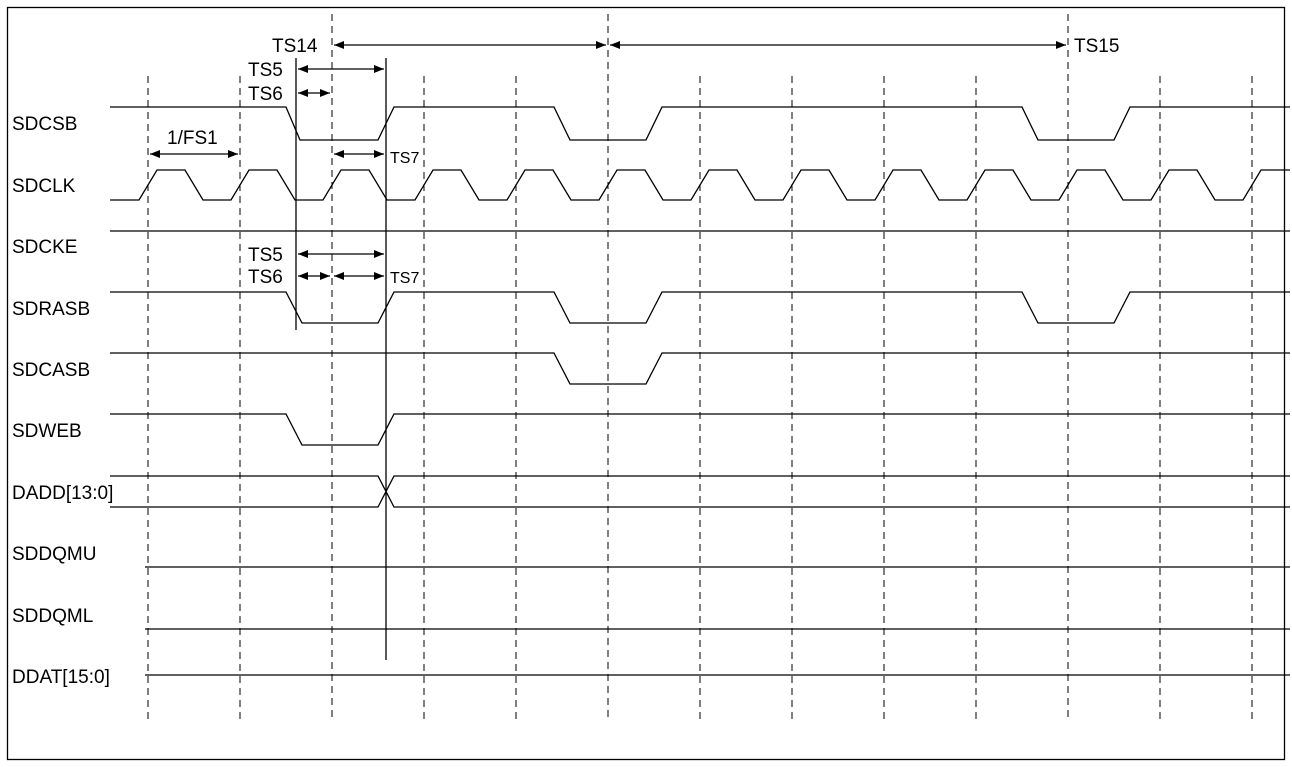 Image resolution: width=1292 pixels, height=767 pixels. What do you see at coordinates (295, 46) in the screenshot?
I see `ts14-label: TS14` at bounding box center [295, 46].